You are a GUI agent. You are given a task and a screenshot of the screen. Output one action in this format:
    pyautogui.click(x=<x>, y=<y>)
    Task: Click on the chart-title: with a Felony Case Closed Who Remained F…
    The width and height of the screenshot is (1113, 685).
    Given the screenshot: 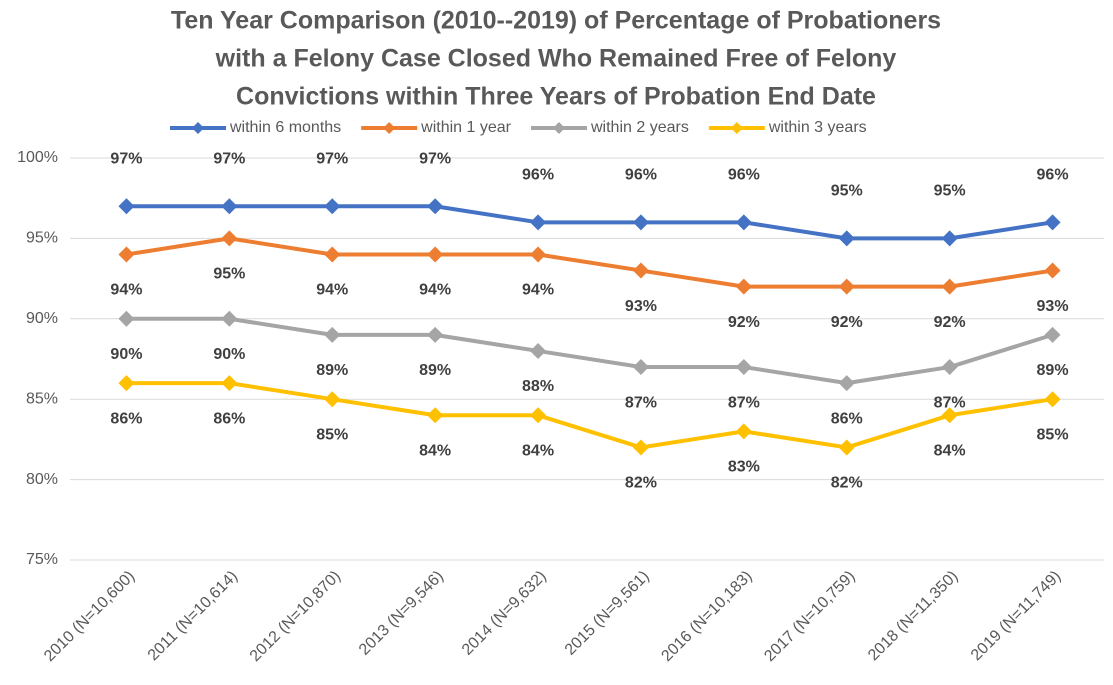 What is the action you would take?
    pyautogui.click(x=556, y=59)
    